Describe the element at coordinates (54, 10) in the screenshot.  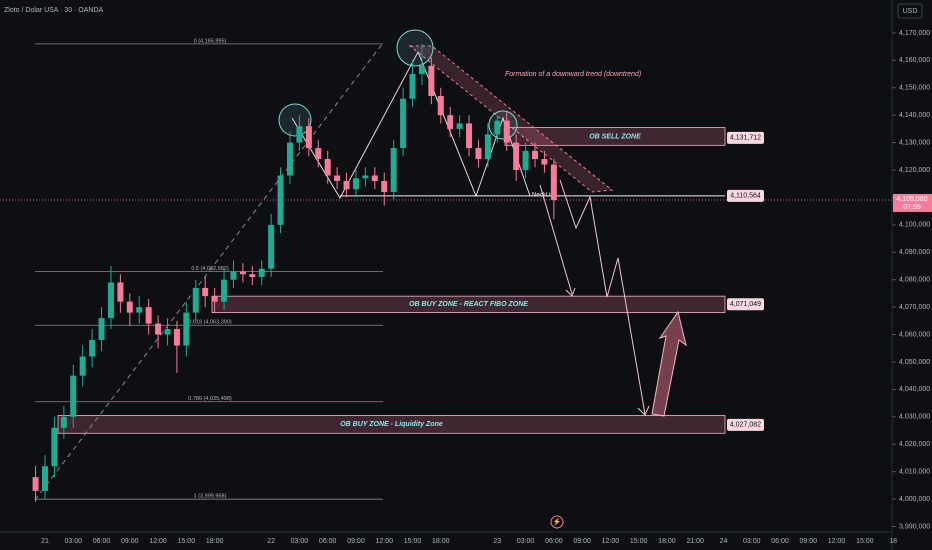
I see `chart-title: Zloto / Dolar USA · 30 · OANDA` at that location.